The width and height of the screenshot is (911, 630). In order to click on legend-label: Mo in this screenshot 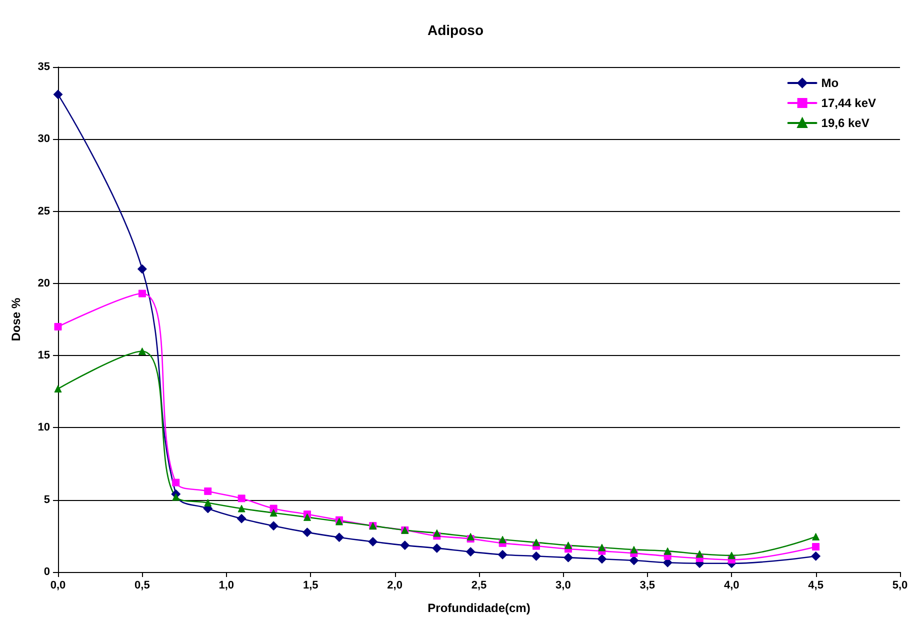, I will do `click(830, 83)`.